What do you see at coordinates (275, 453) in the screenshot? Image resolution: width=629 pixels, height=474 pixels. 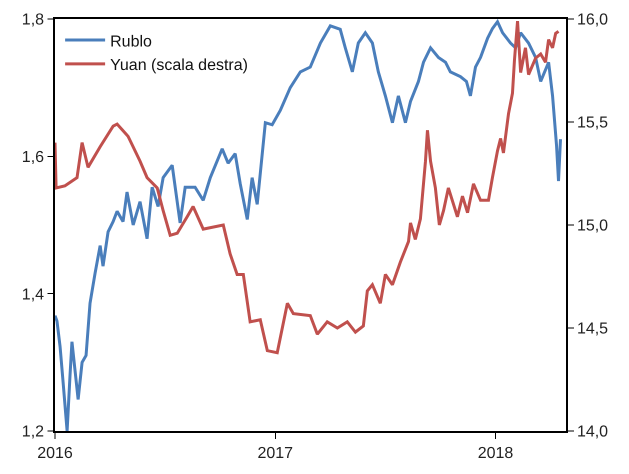 I see `x-tick-label: 2017` at bounding box center [275, 453].